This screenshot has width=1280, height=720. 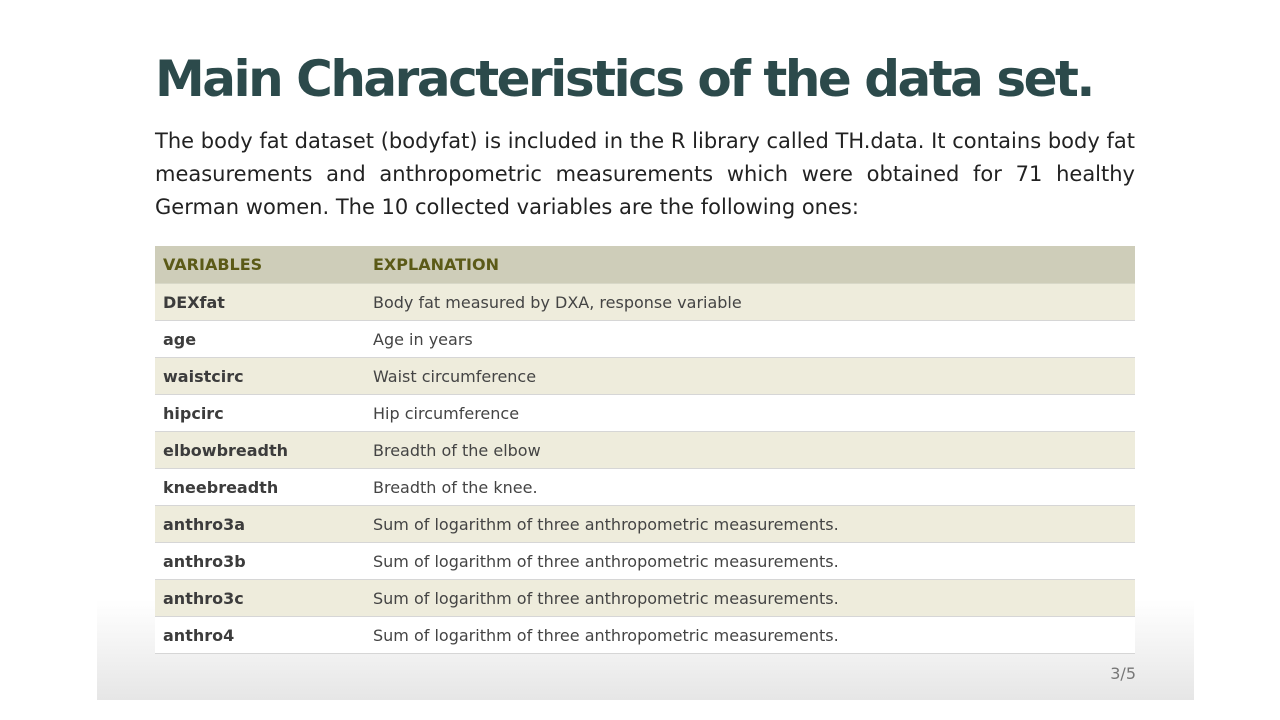 I want to click on variable-explanation: Waist circumference, so click(x=750, y=376).